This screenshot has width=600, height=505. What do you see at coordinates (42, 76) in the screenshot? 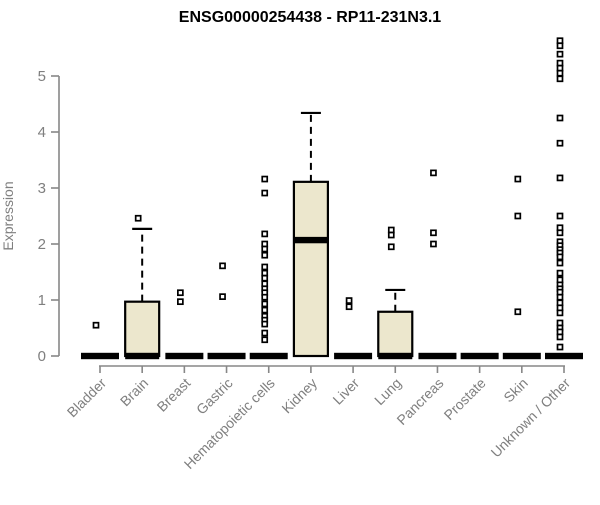
I see `y-tick-label: 5` at bounding box center [42, 76].